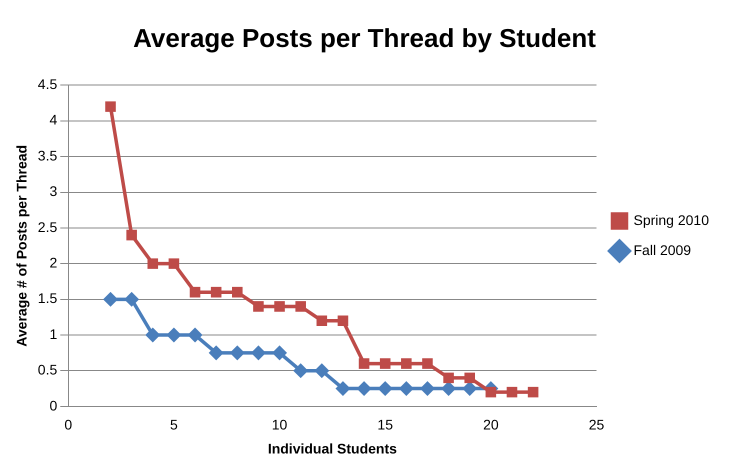  Describe the element at coordinates (280, 424) in the screenshot. I see `x-tick-label: 10` at that location.